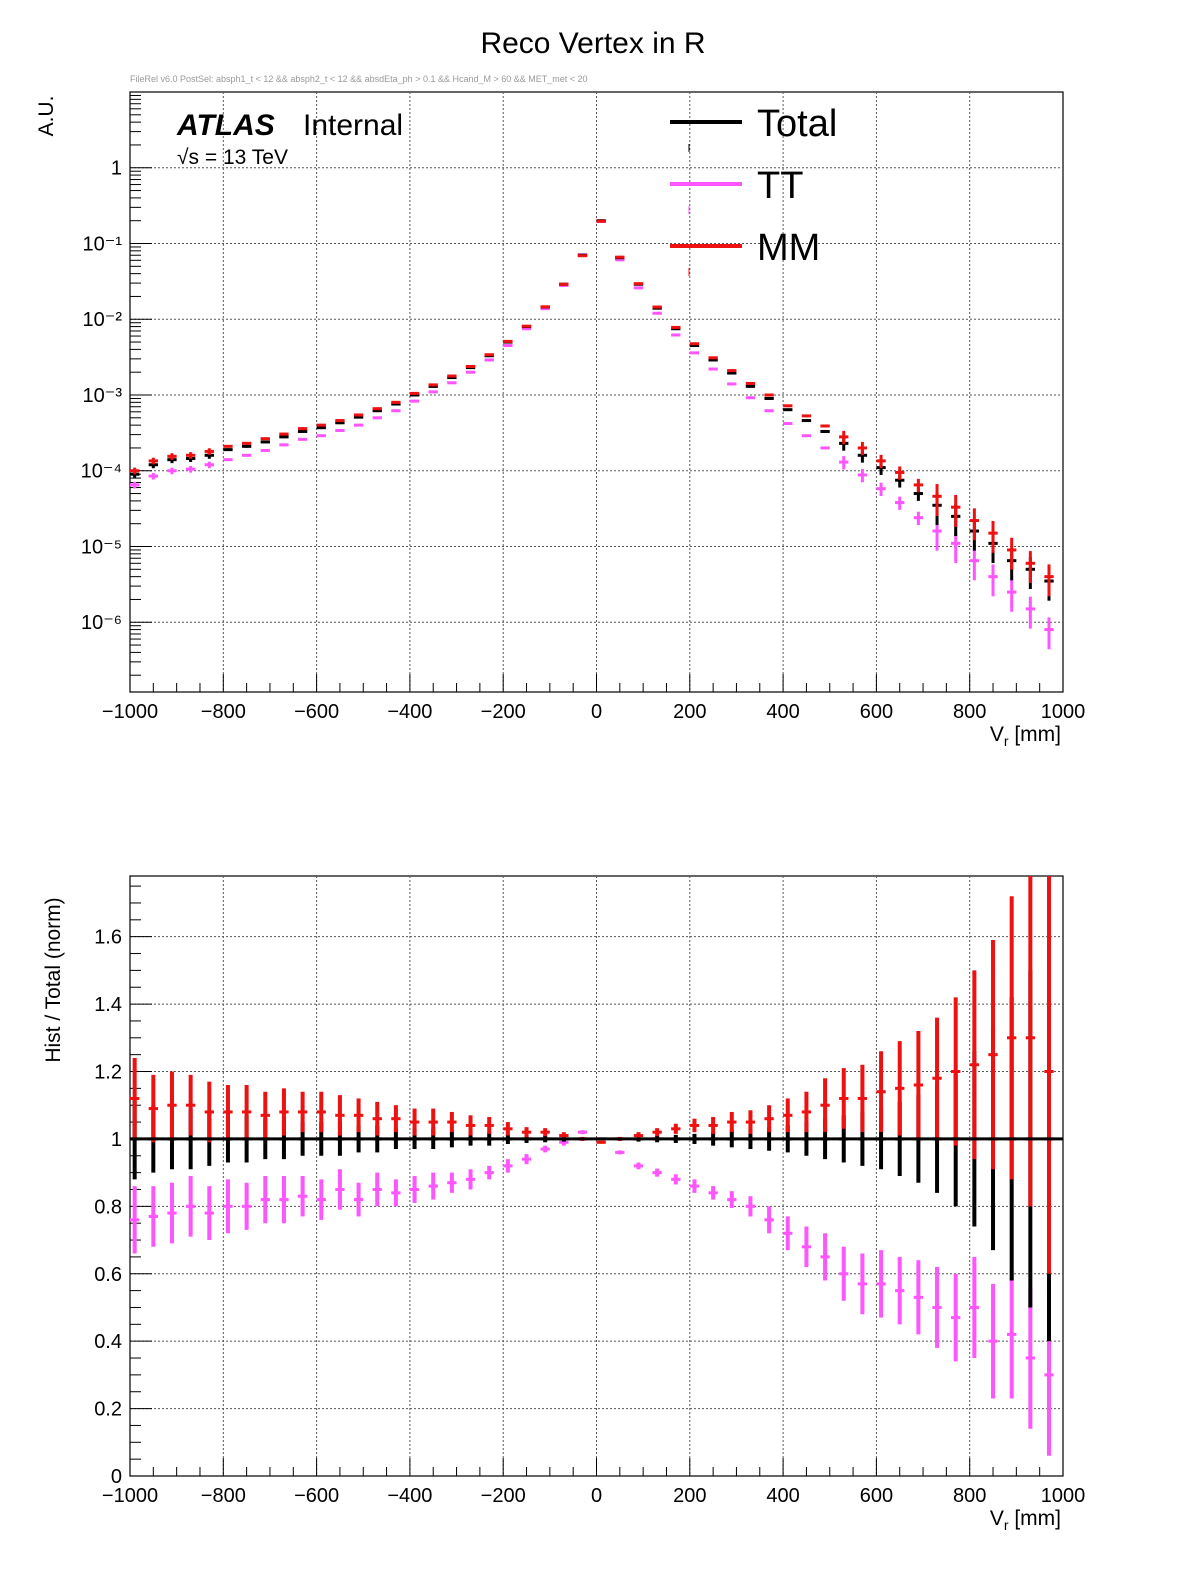 Image resolution: width=1196 pixels, height=1572 pixels. Describe the element at coordinates (689, 712) in the screenshot. I see `top-xtick-label: 200` at that location.